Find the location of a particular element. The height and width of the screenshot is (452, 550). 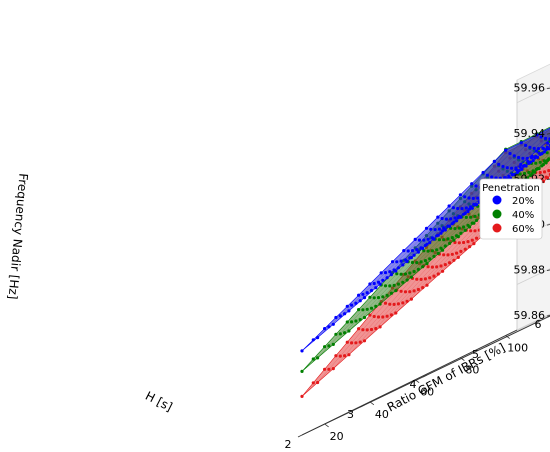

ratio-tick-label: 100 is located at coordinates (517, 348).